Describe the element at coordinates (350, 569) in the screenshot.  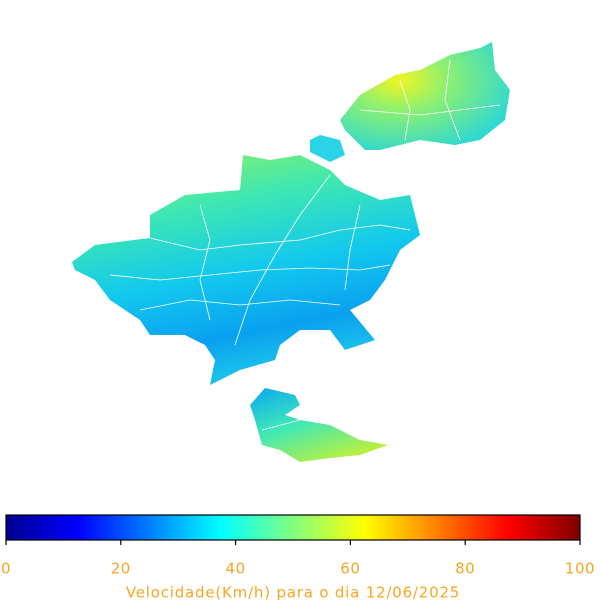
I see `colorbar-tick-label: 60` at that location.